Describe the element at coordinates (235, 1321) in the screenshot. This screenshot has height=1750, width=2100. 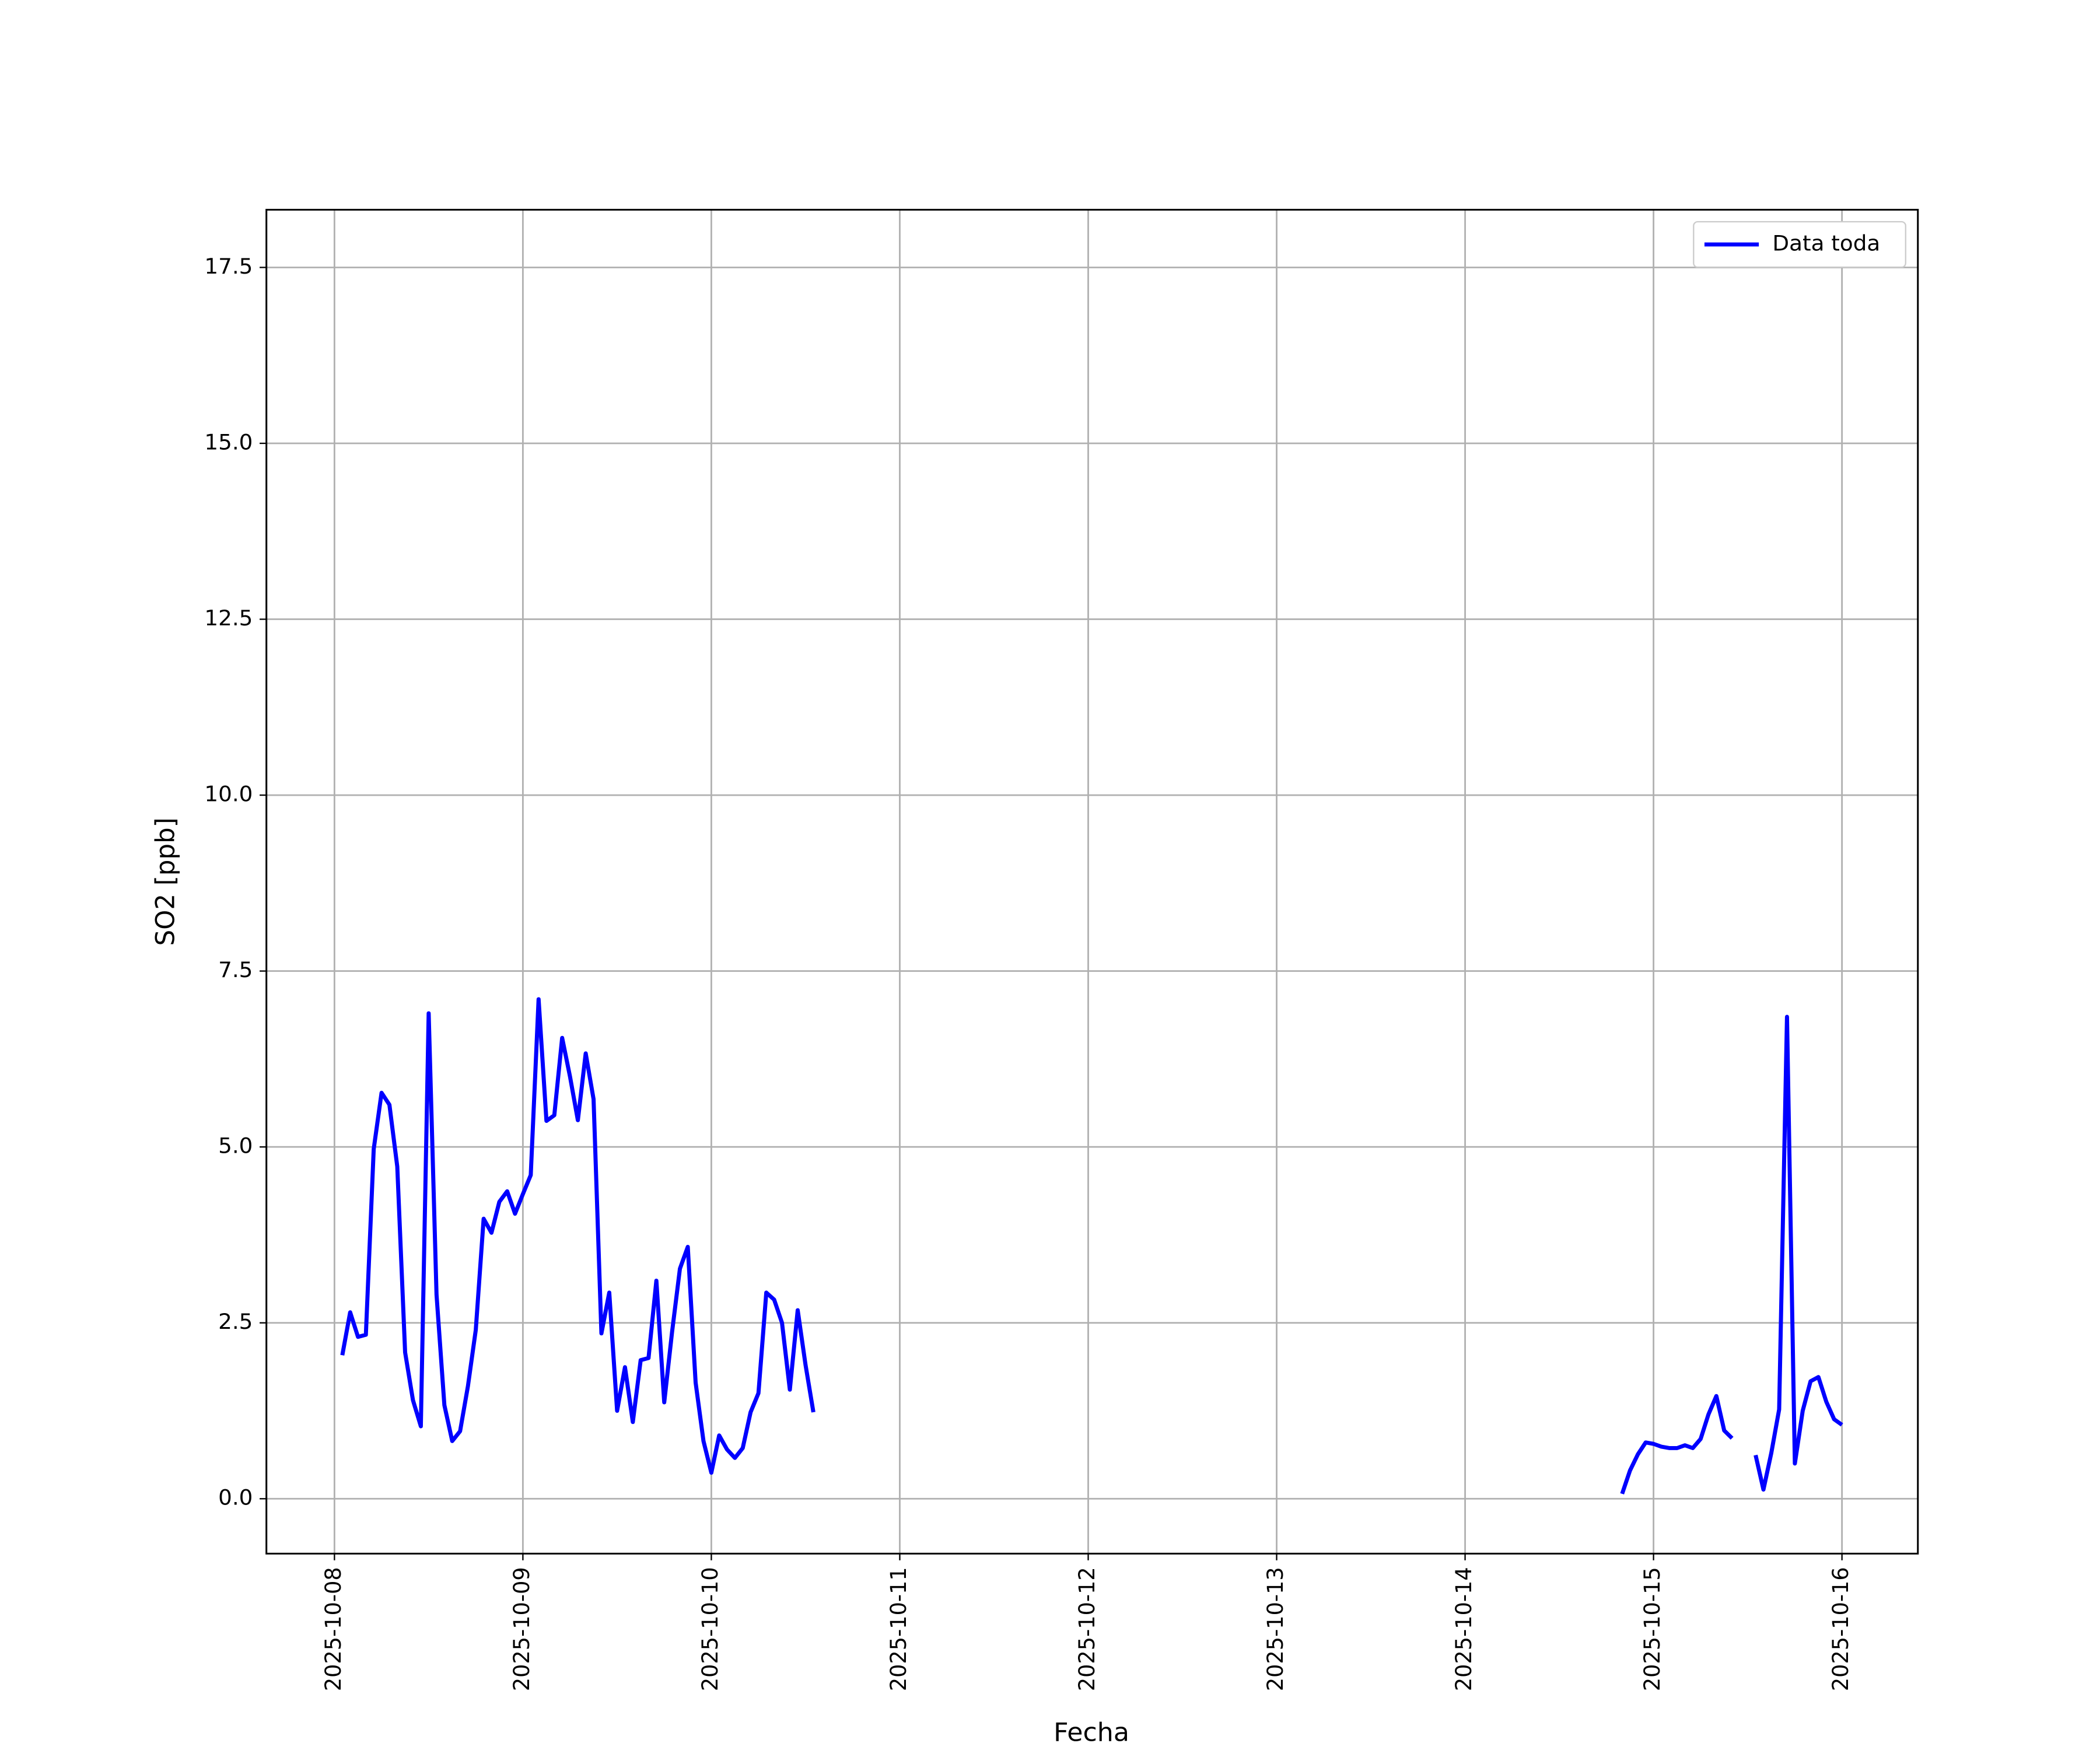
I see `y-tick-label: 2.5` at that location.